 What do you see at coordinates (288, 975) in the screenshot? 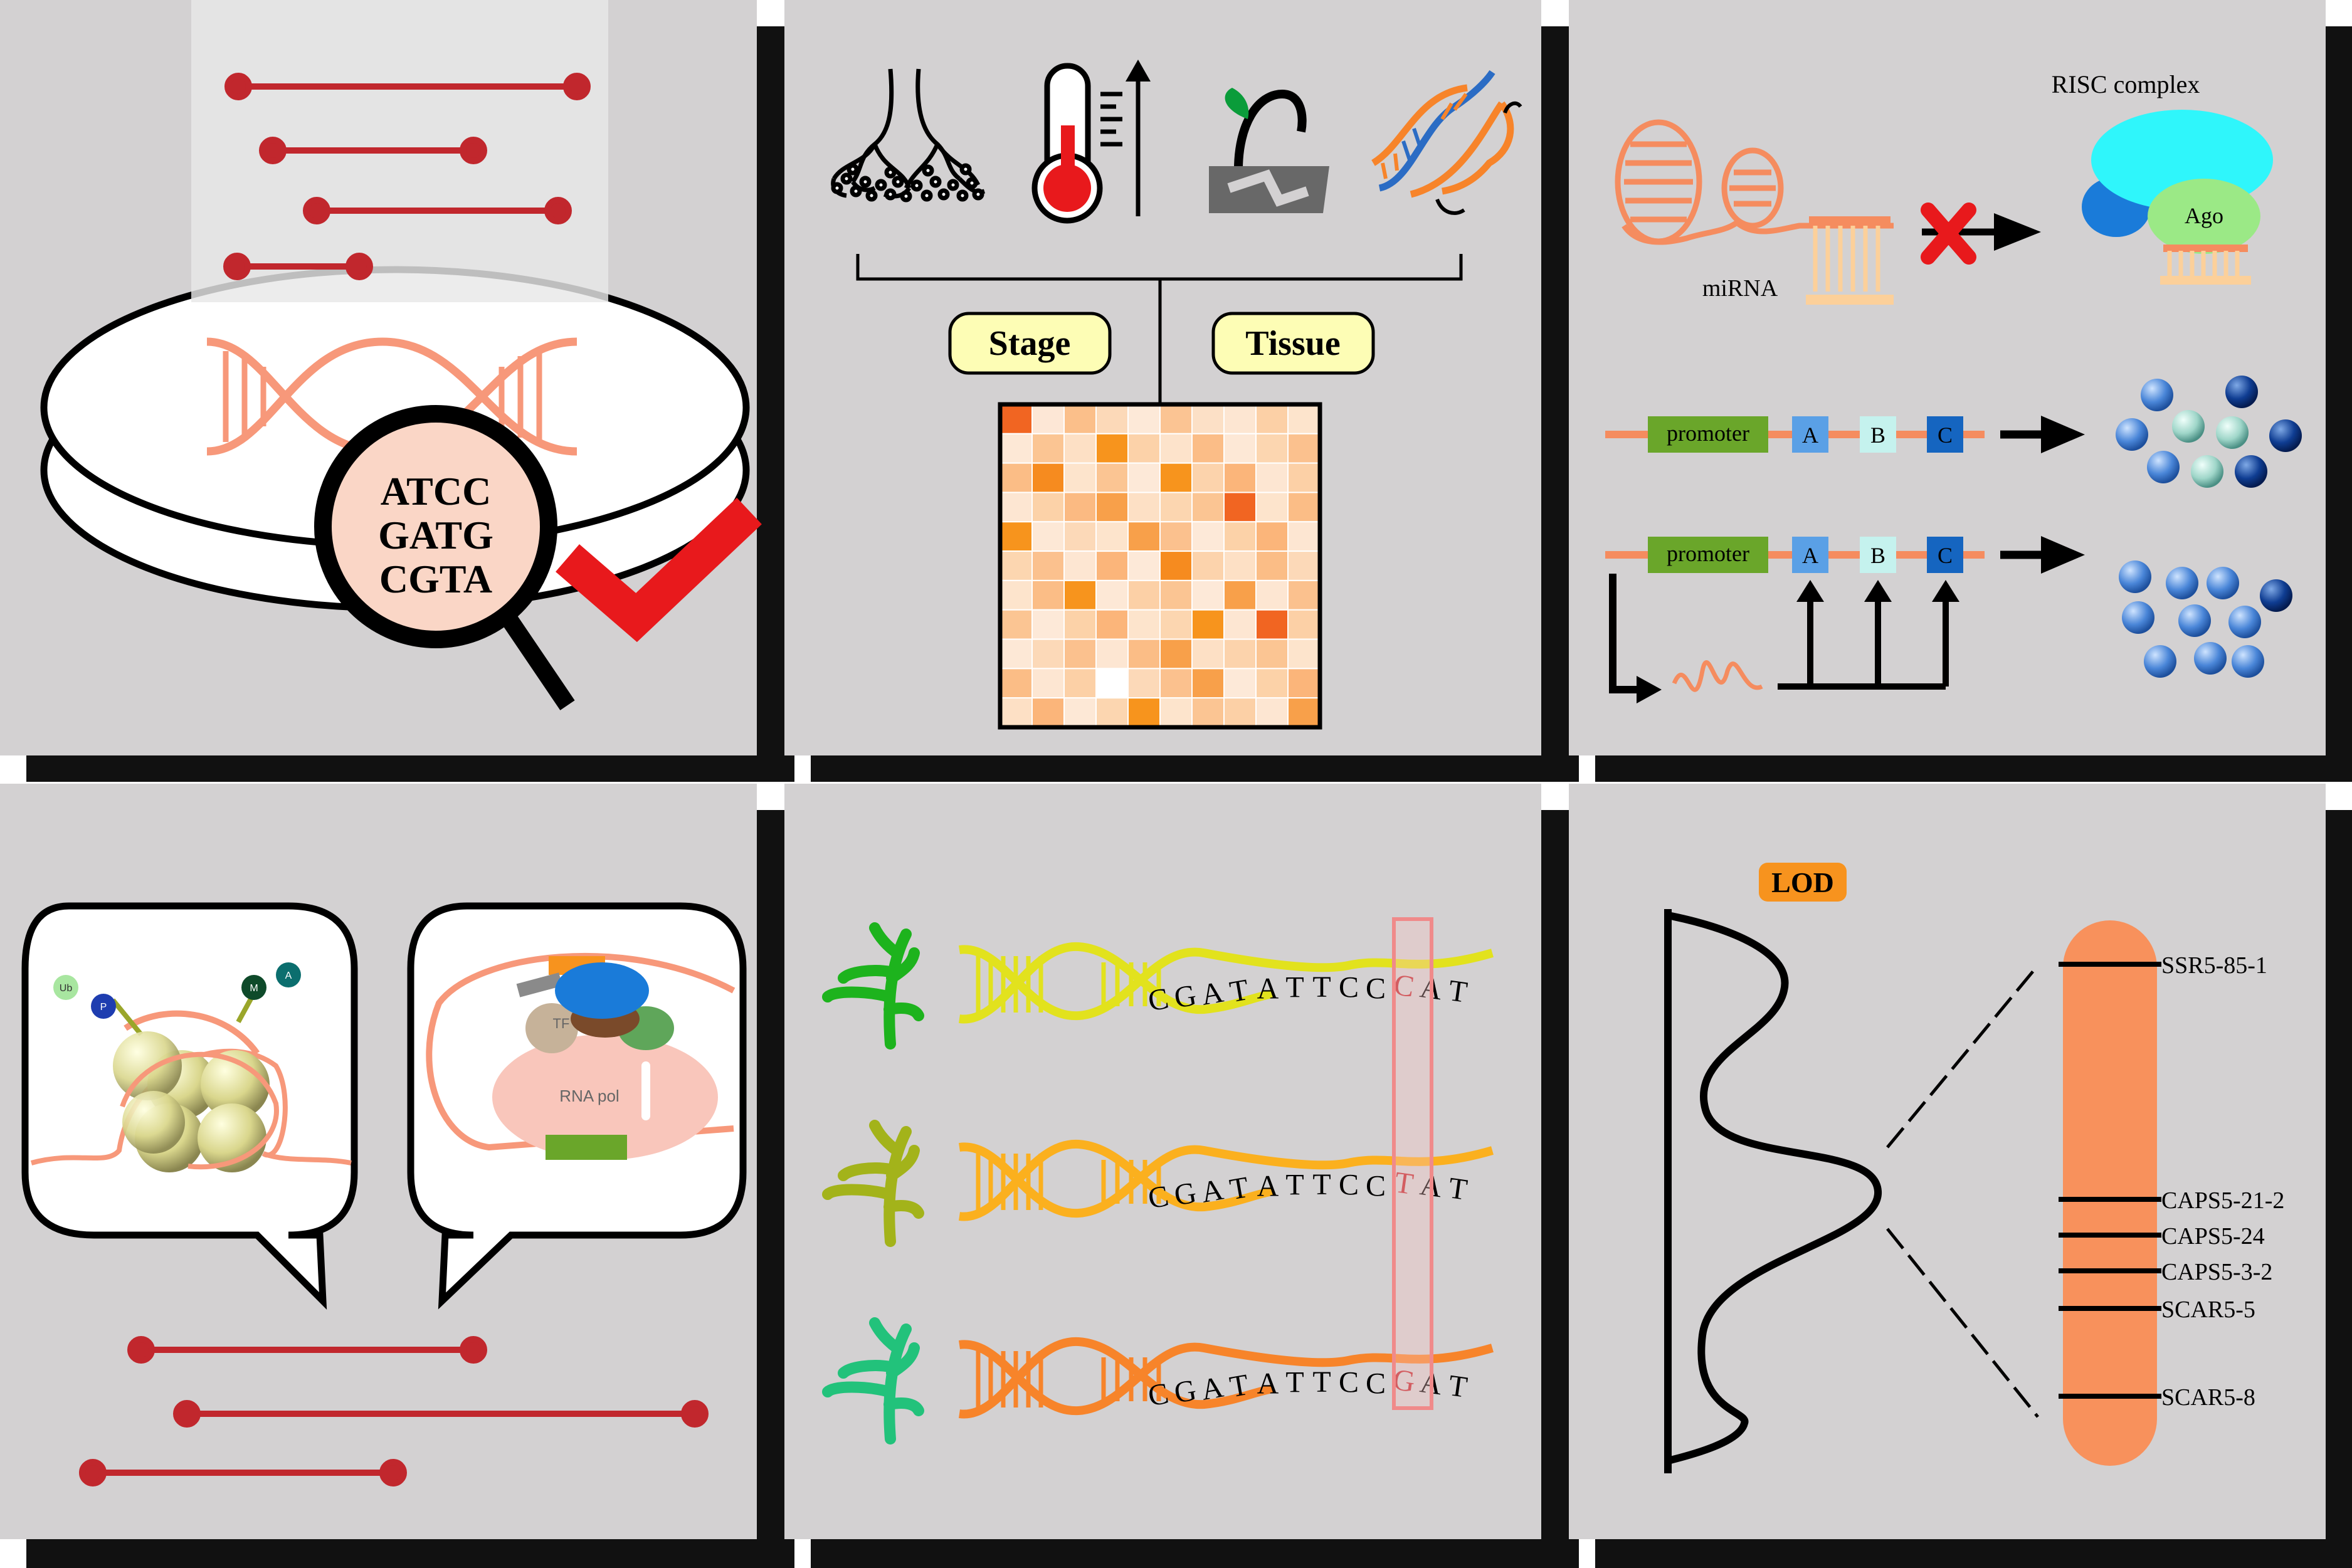
I see `a-mark` at bounding box center [288, 975].